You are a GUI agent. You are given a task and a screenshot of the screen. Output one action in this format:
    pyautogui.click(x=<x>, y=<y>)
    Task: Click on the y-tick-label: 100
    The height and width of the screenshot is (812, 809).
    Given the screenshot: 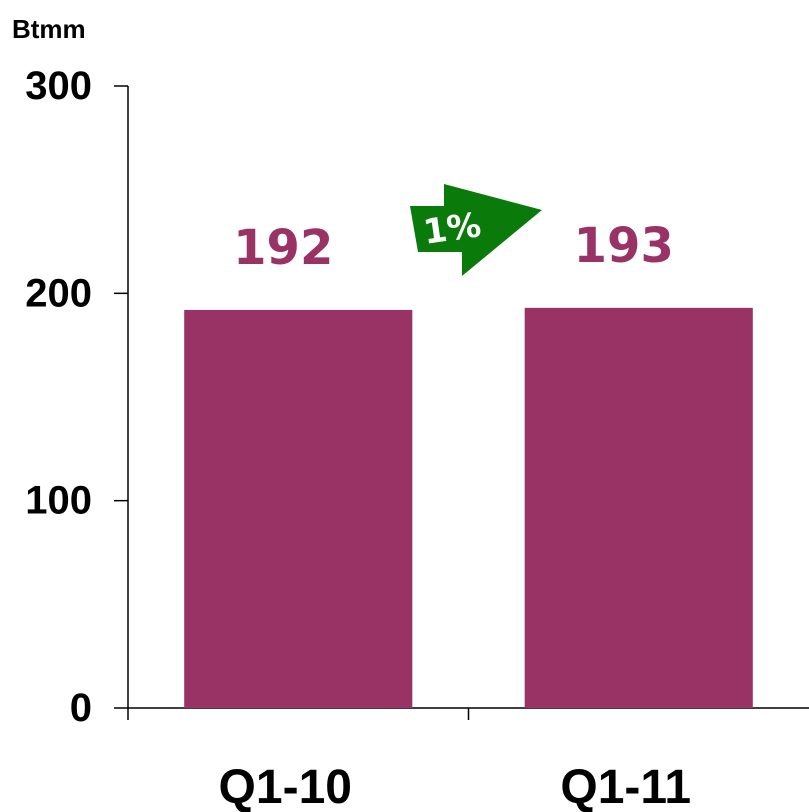 What is the action you would take?
    pyautogui.click(x=58, y=501)
    